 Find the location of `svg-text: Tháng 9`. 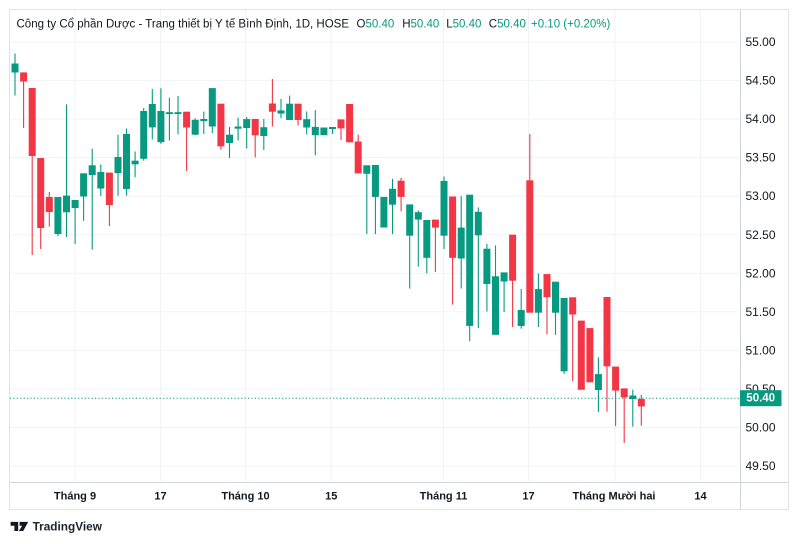

svg-text: Tháng 9 is located at coordinates (75, 497).